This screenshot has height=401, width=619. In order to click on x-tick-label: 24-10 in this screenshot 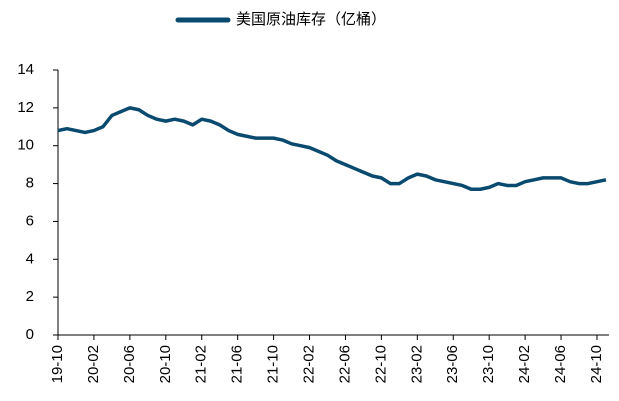, I will do `click(596, 364)`.